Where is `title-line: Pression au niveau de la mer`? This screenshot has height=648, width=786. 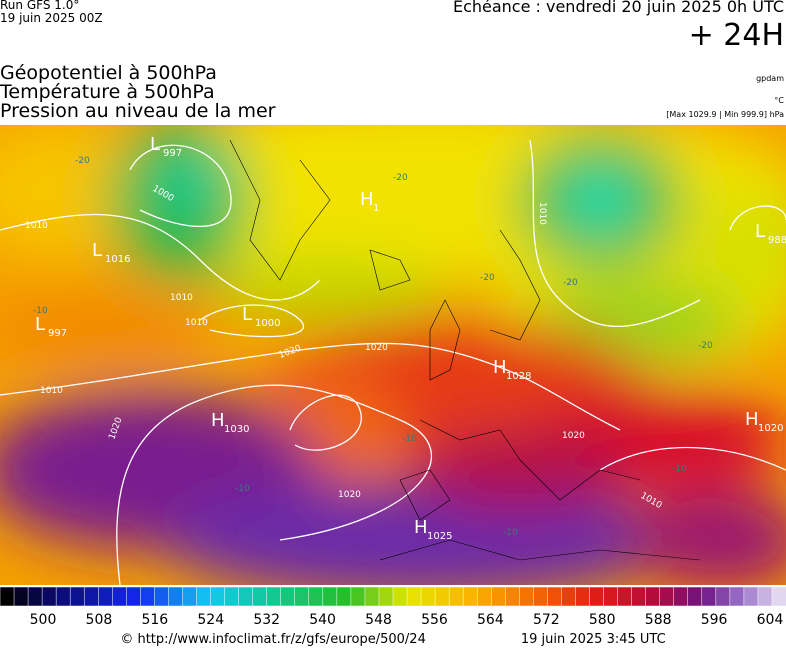
title-line: Pression au niveau de la mer is located at coordinates (138, 111).